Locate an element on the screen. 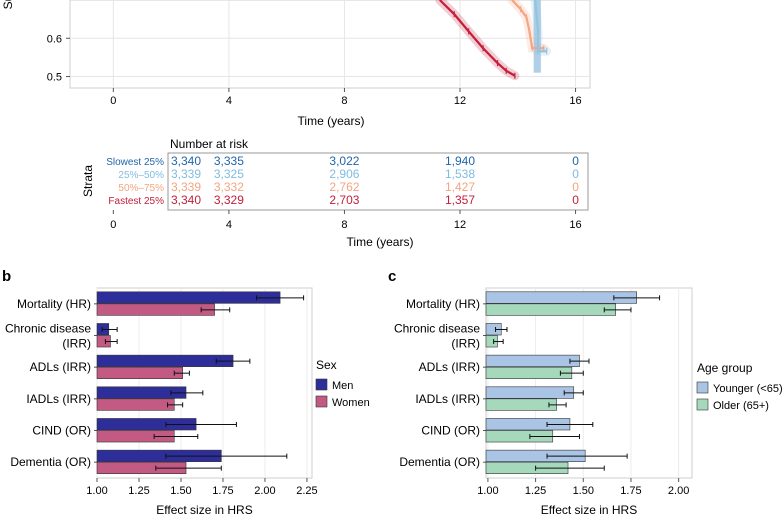 Image resolution: width=782 pixels, height=521 pixels. survival-curve-50%–75% is located at coordinates (527, 25).